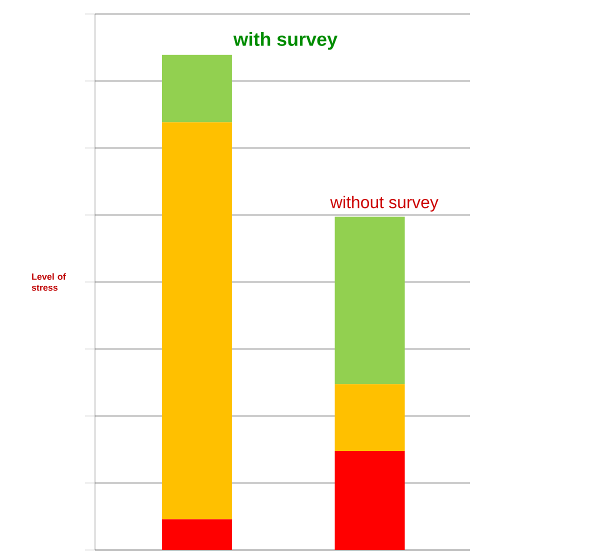  Describe the element at coordinates (384, 204) in the screenshot. I see `annotation: without survey` at that location.